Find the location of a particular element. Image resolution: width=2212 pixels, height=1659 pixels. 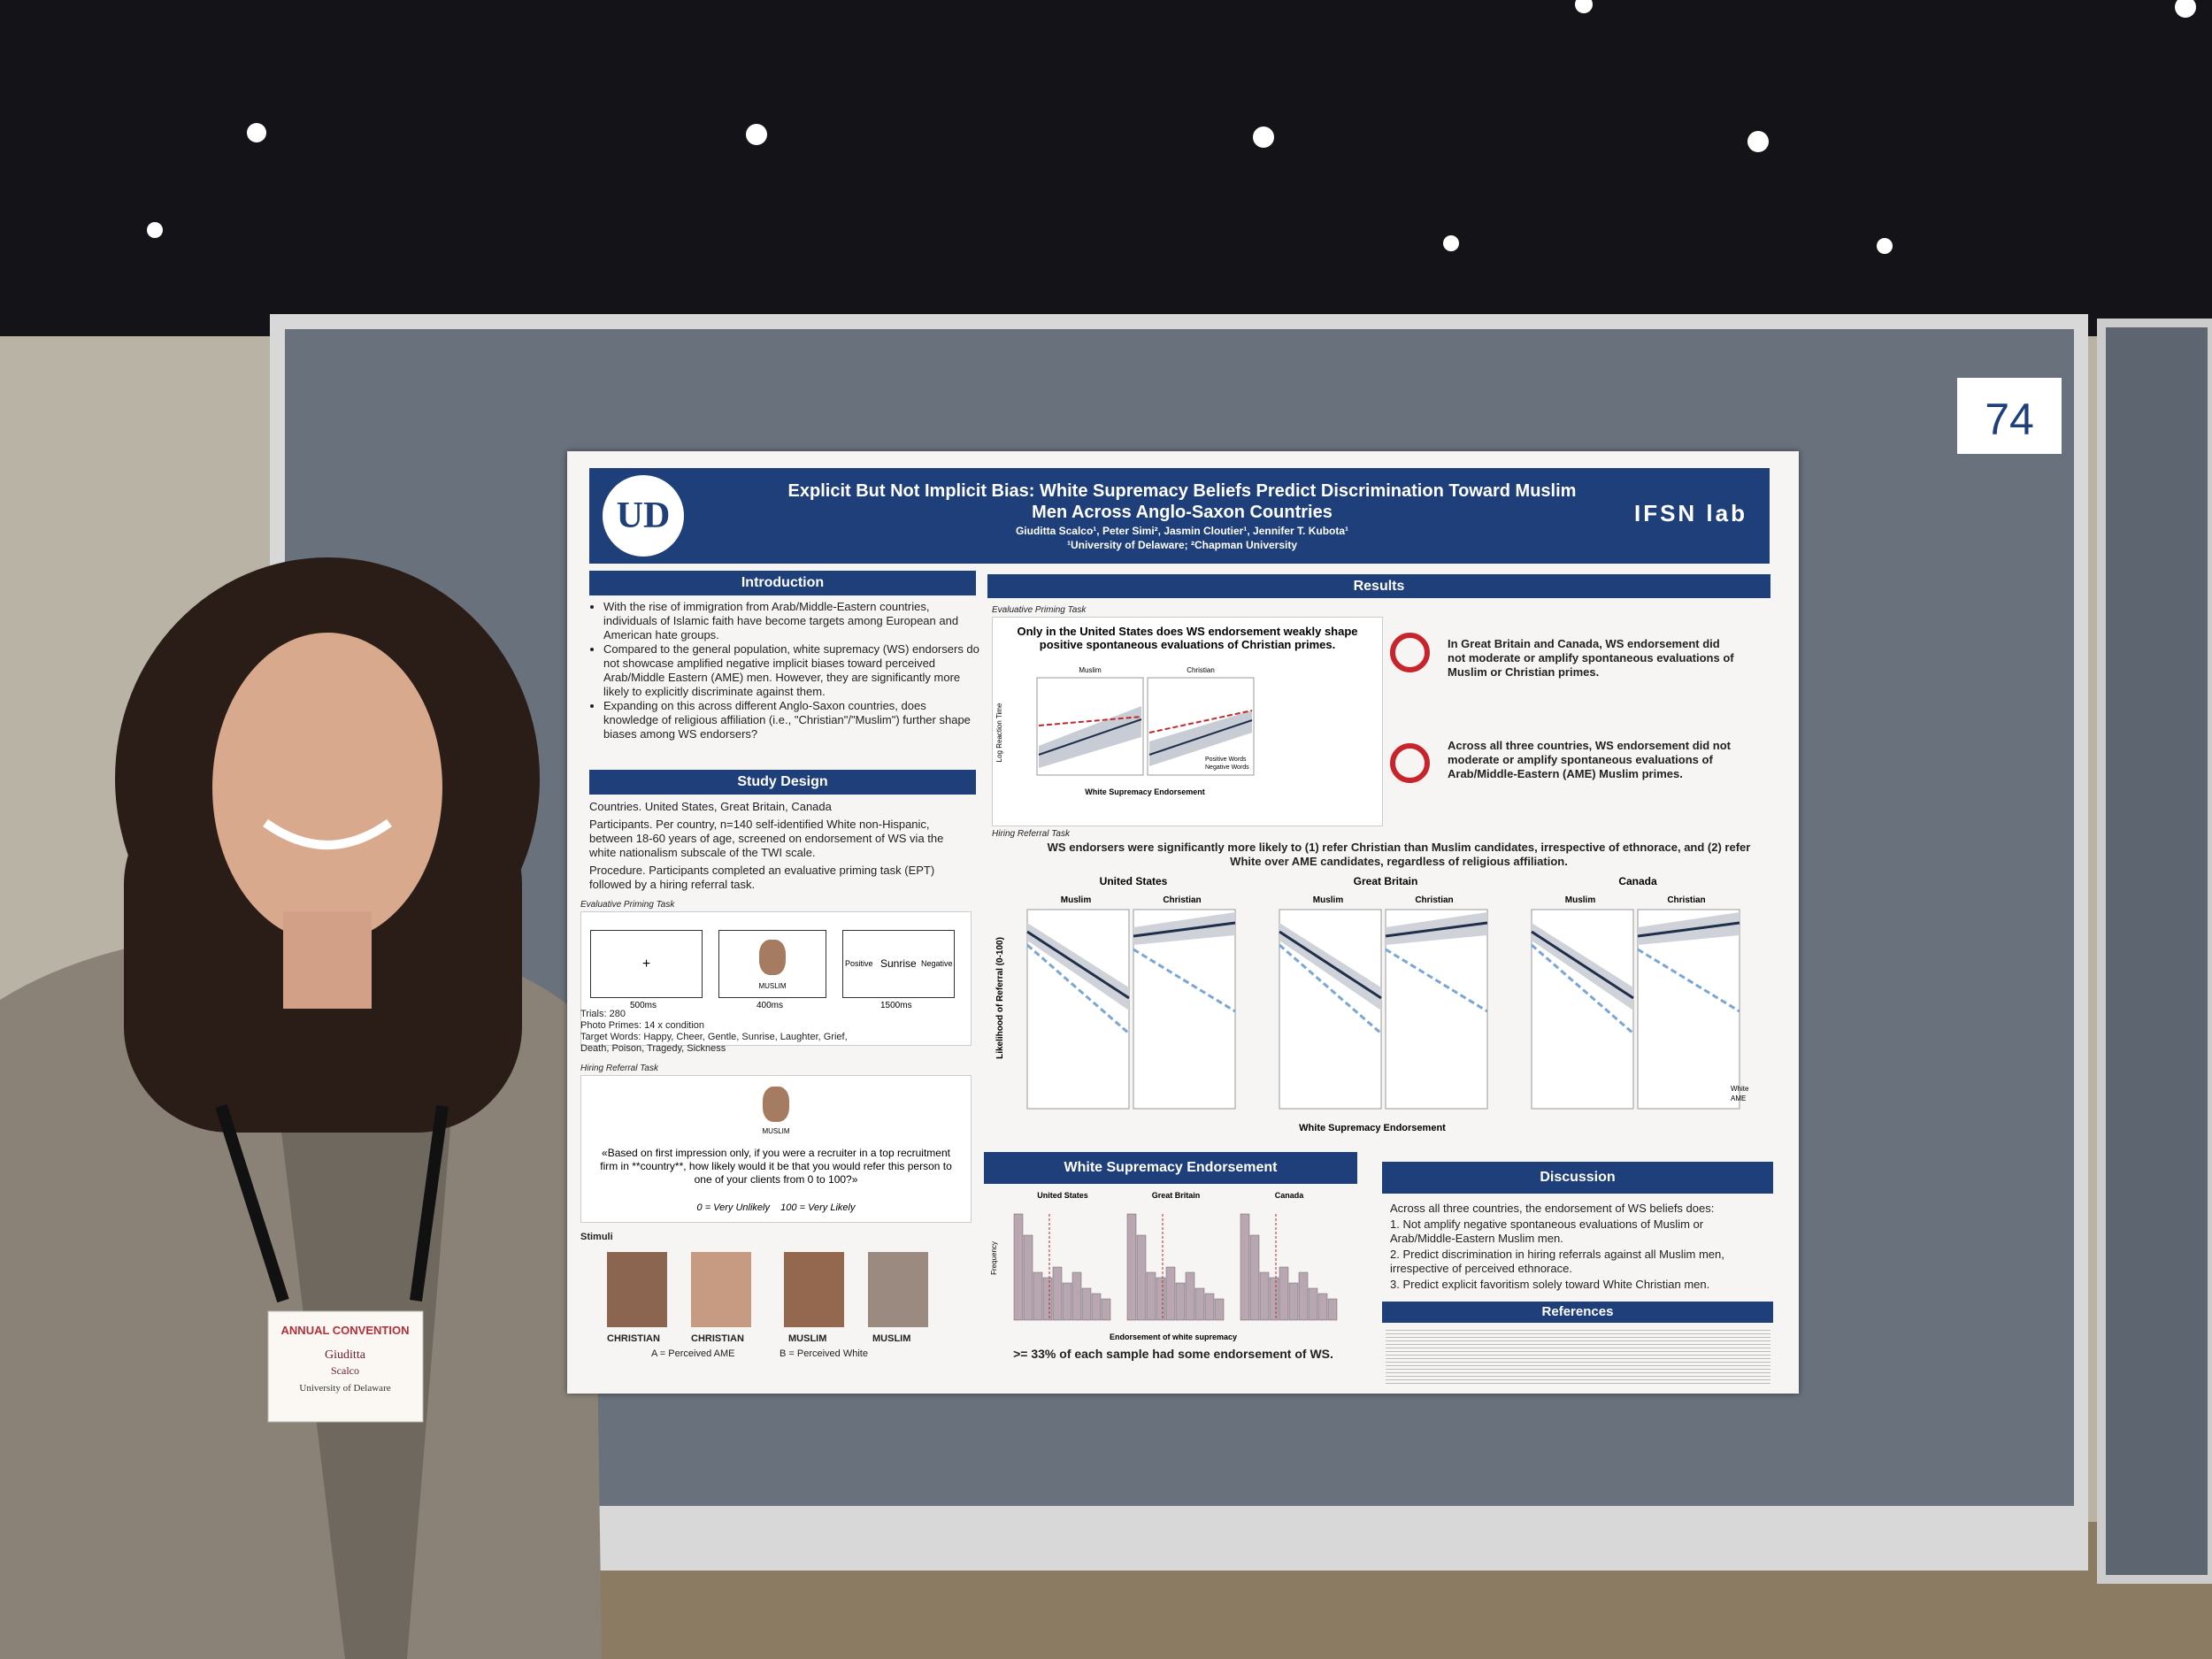

stimulus-label: CHRISTIAN is located at coordinates (633, 1339).